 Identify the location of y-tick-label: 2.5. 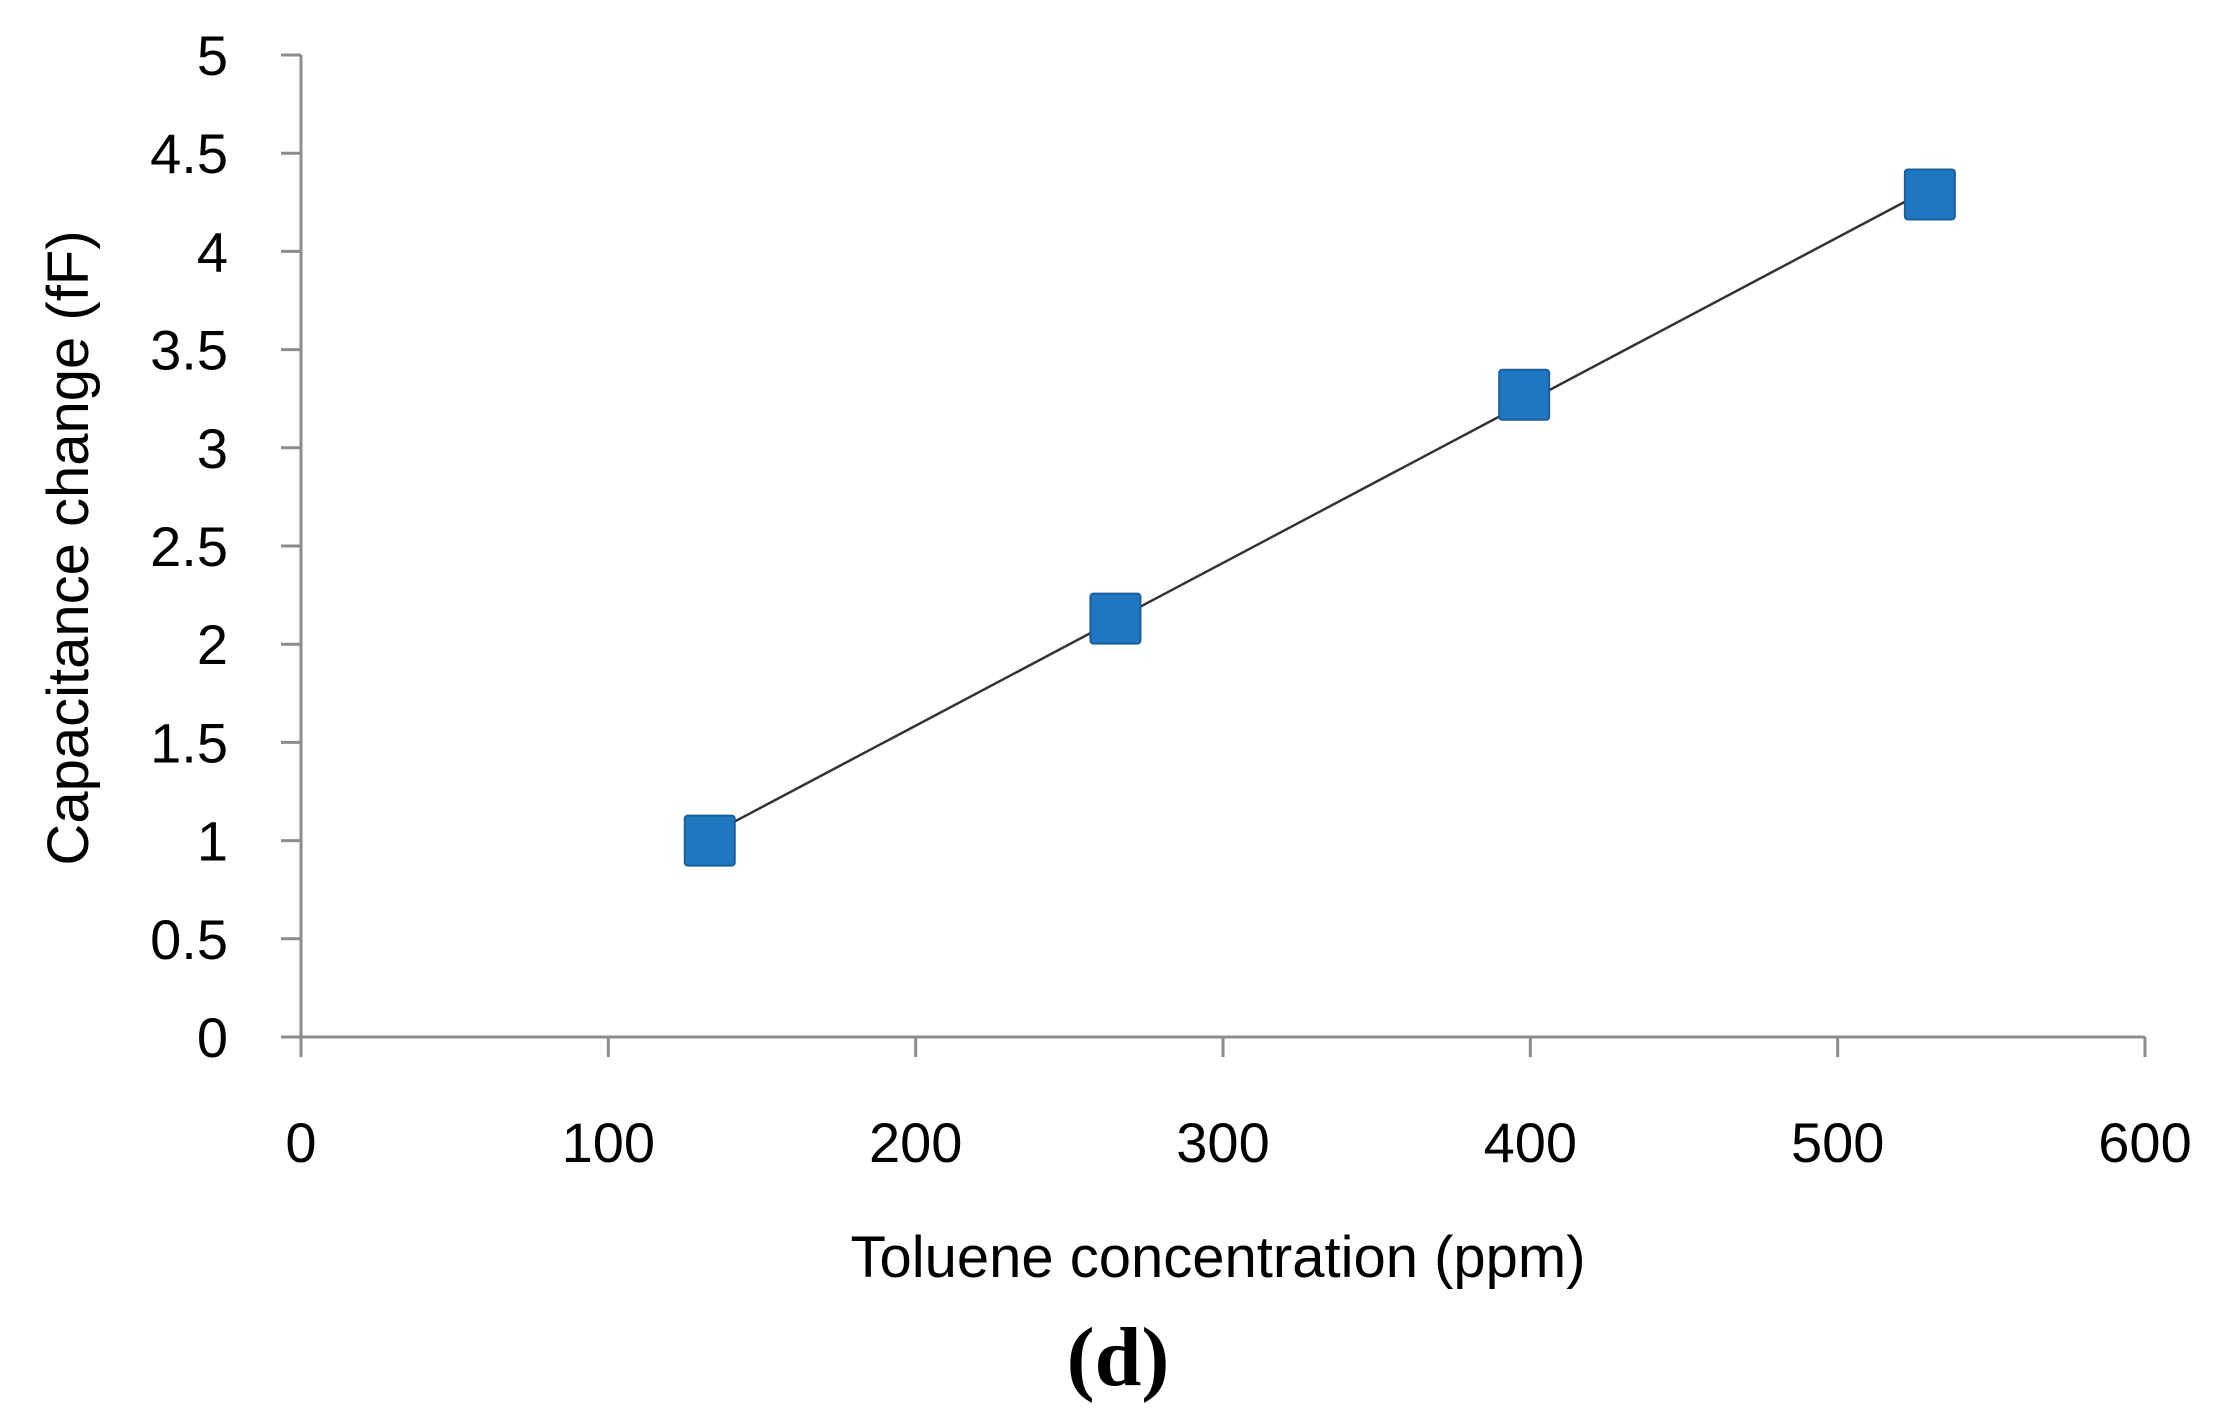
(189, 546).